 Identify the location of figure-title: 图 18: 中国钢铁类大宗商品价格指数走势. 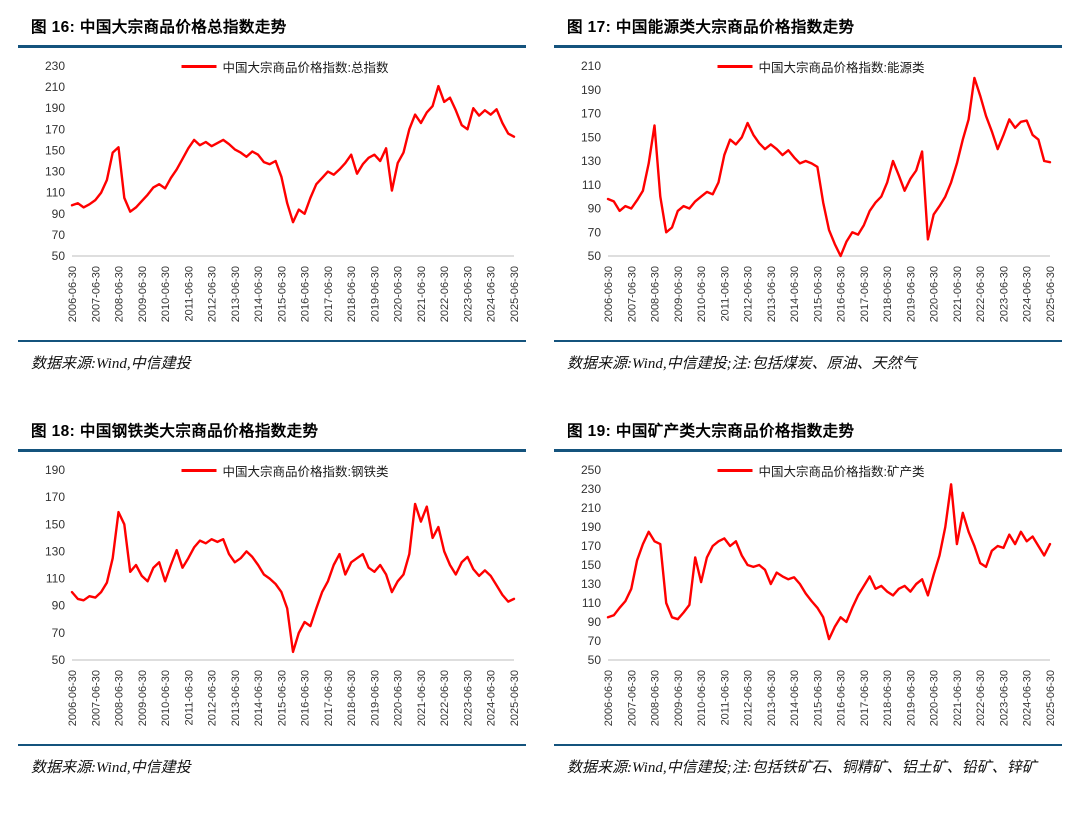
(175, 431).